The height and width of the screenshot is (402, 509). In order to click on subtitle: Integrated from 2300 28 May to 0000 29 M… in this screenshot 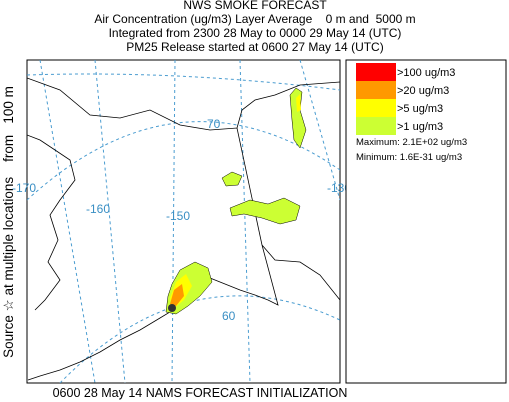, I will do `click(255, 33)`.